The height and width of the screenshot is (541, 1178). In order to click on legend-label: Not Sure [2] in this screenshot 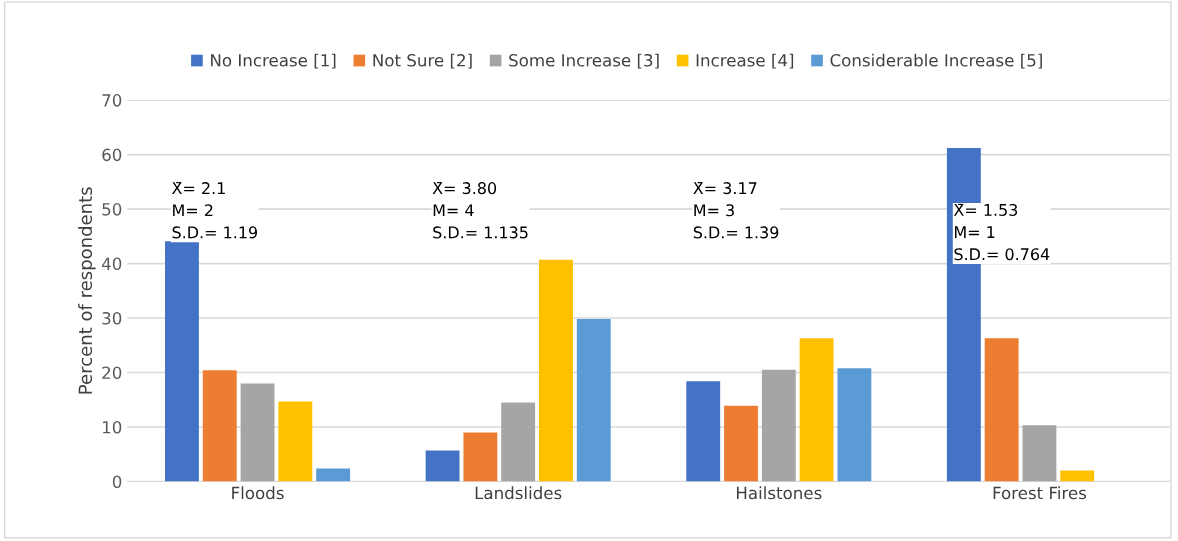, I will do `click(422, 61)`.